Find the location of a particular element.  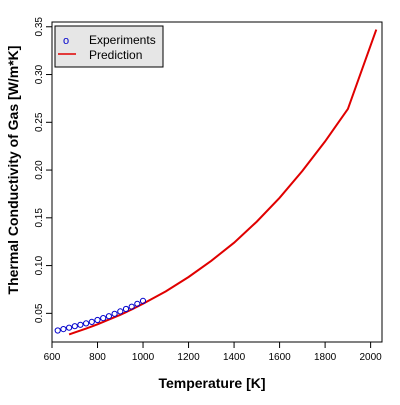

x-tick-label: 2000 is located at coordinates (370, 357).